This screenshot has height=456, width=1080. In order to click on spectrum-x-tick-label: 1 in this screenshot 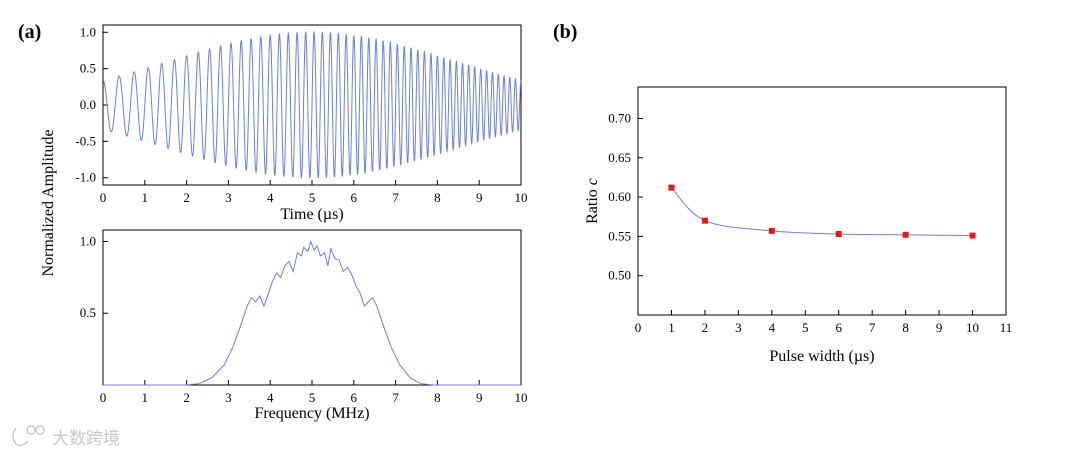, I will do `click(145, 397)`.